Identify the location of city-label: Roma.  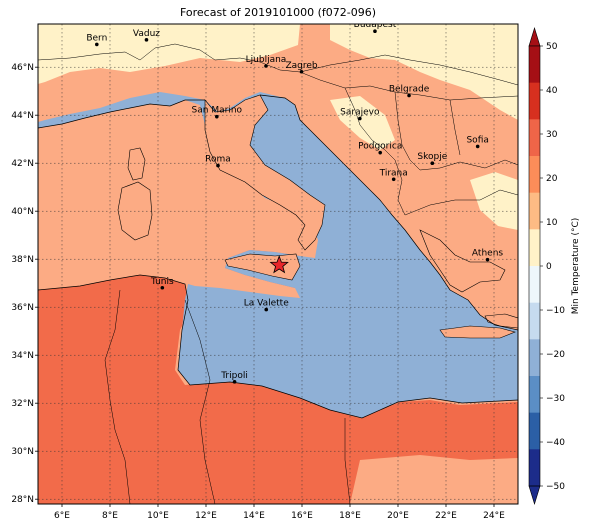
(218, 160).